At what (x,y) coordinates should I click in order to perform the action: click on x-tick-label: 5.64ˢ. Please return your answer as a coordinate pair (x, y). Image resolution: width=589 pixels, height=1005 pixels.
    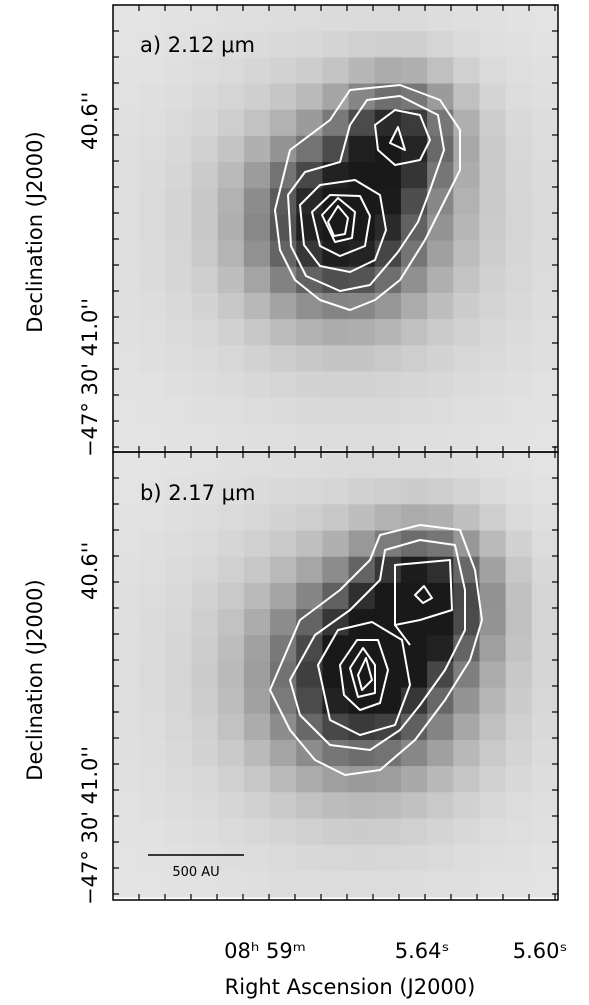
    Looking at the image, I should click on (422, 951).